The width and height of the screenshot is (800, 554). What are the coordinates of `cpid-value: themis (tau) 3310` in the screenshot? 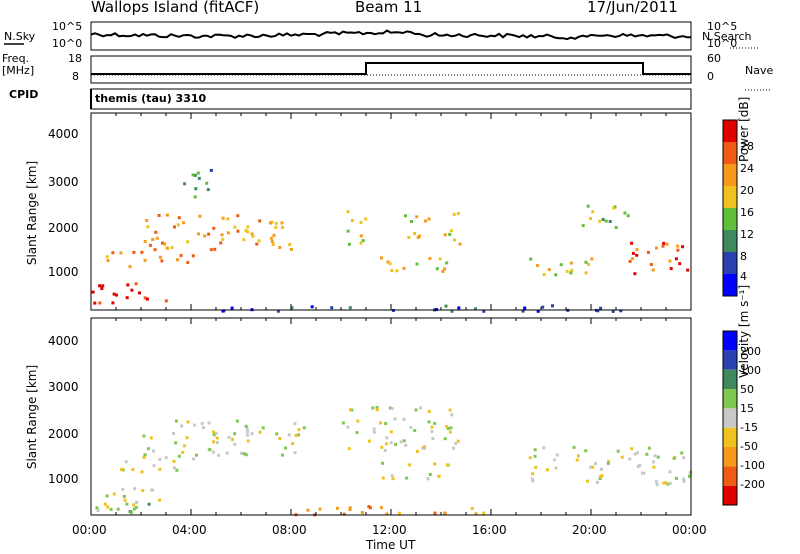 It's located at (151, 98).